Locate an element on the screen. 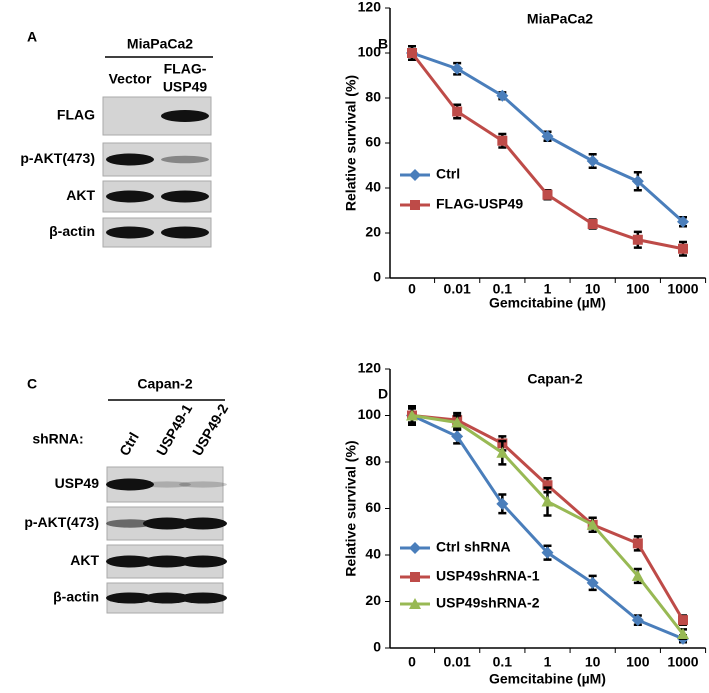 The height and width of the screenshot is (693, 709). legend-label: FLAG-USP49 is located at coordinates (479, 204).